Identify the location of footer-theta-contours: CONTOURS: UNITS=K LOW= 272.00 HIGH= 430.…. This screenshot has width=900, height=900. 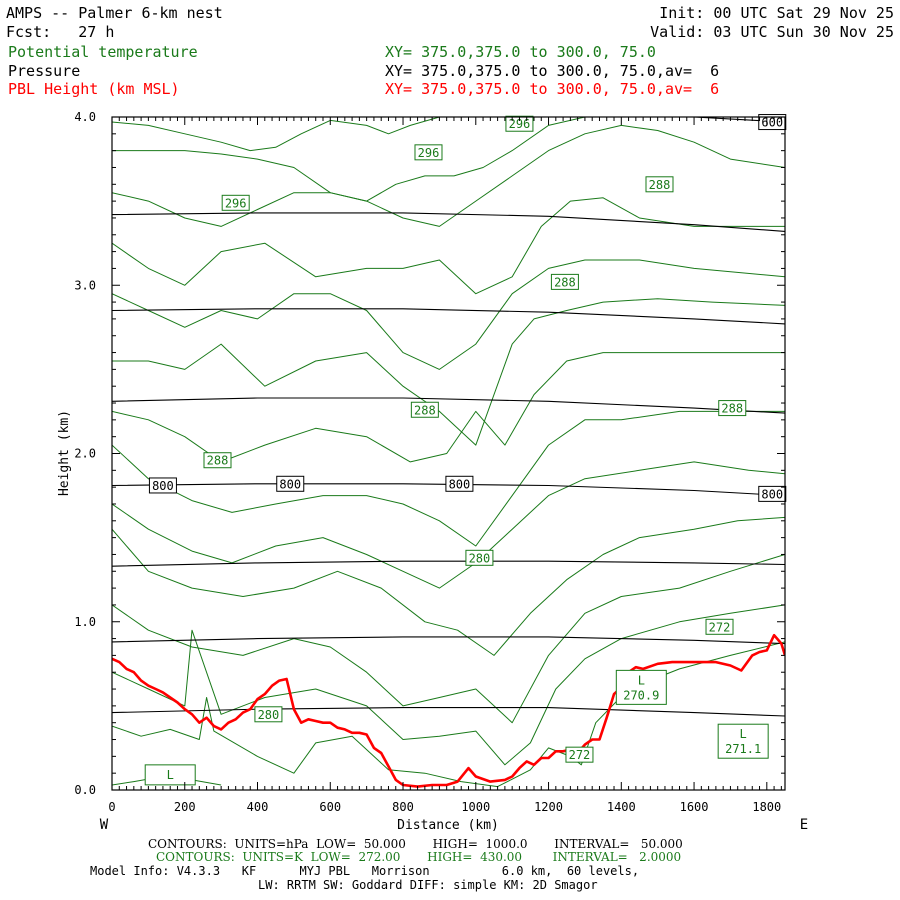
(419, 857).